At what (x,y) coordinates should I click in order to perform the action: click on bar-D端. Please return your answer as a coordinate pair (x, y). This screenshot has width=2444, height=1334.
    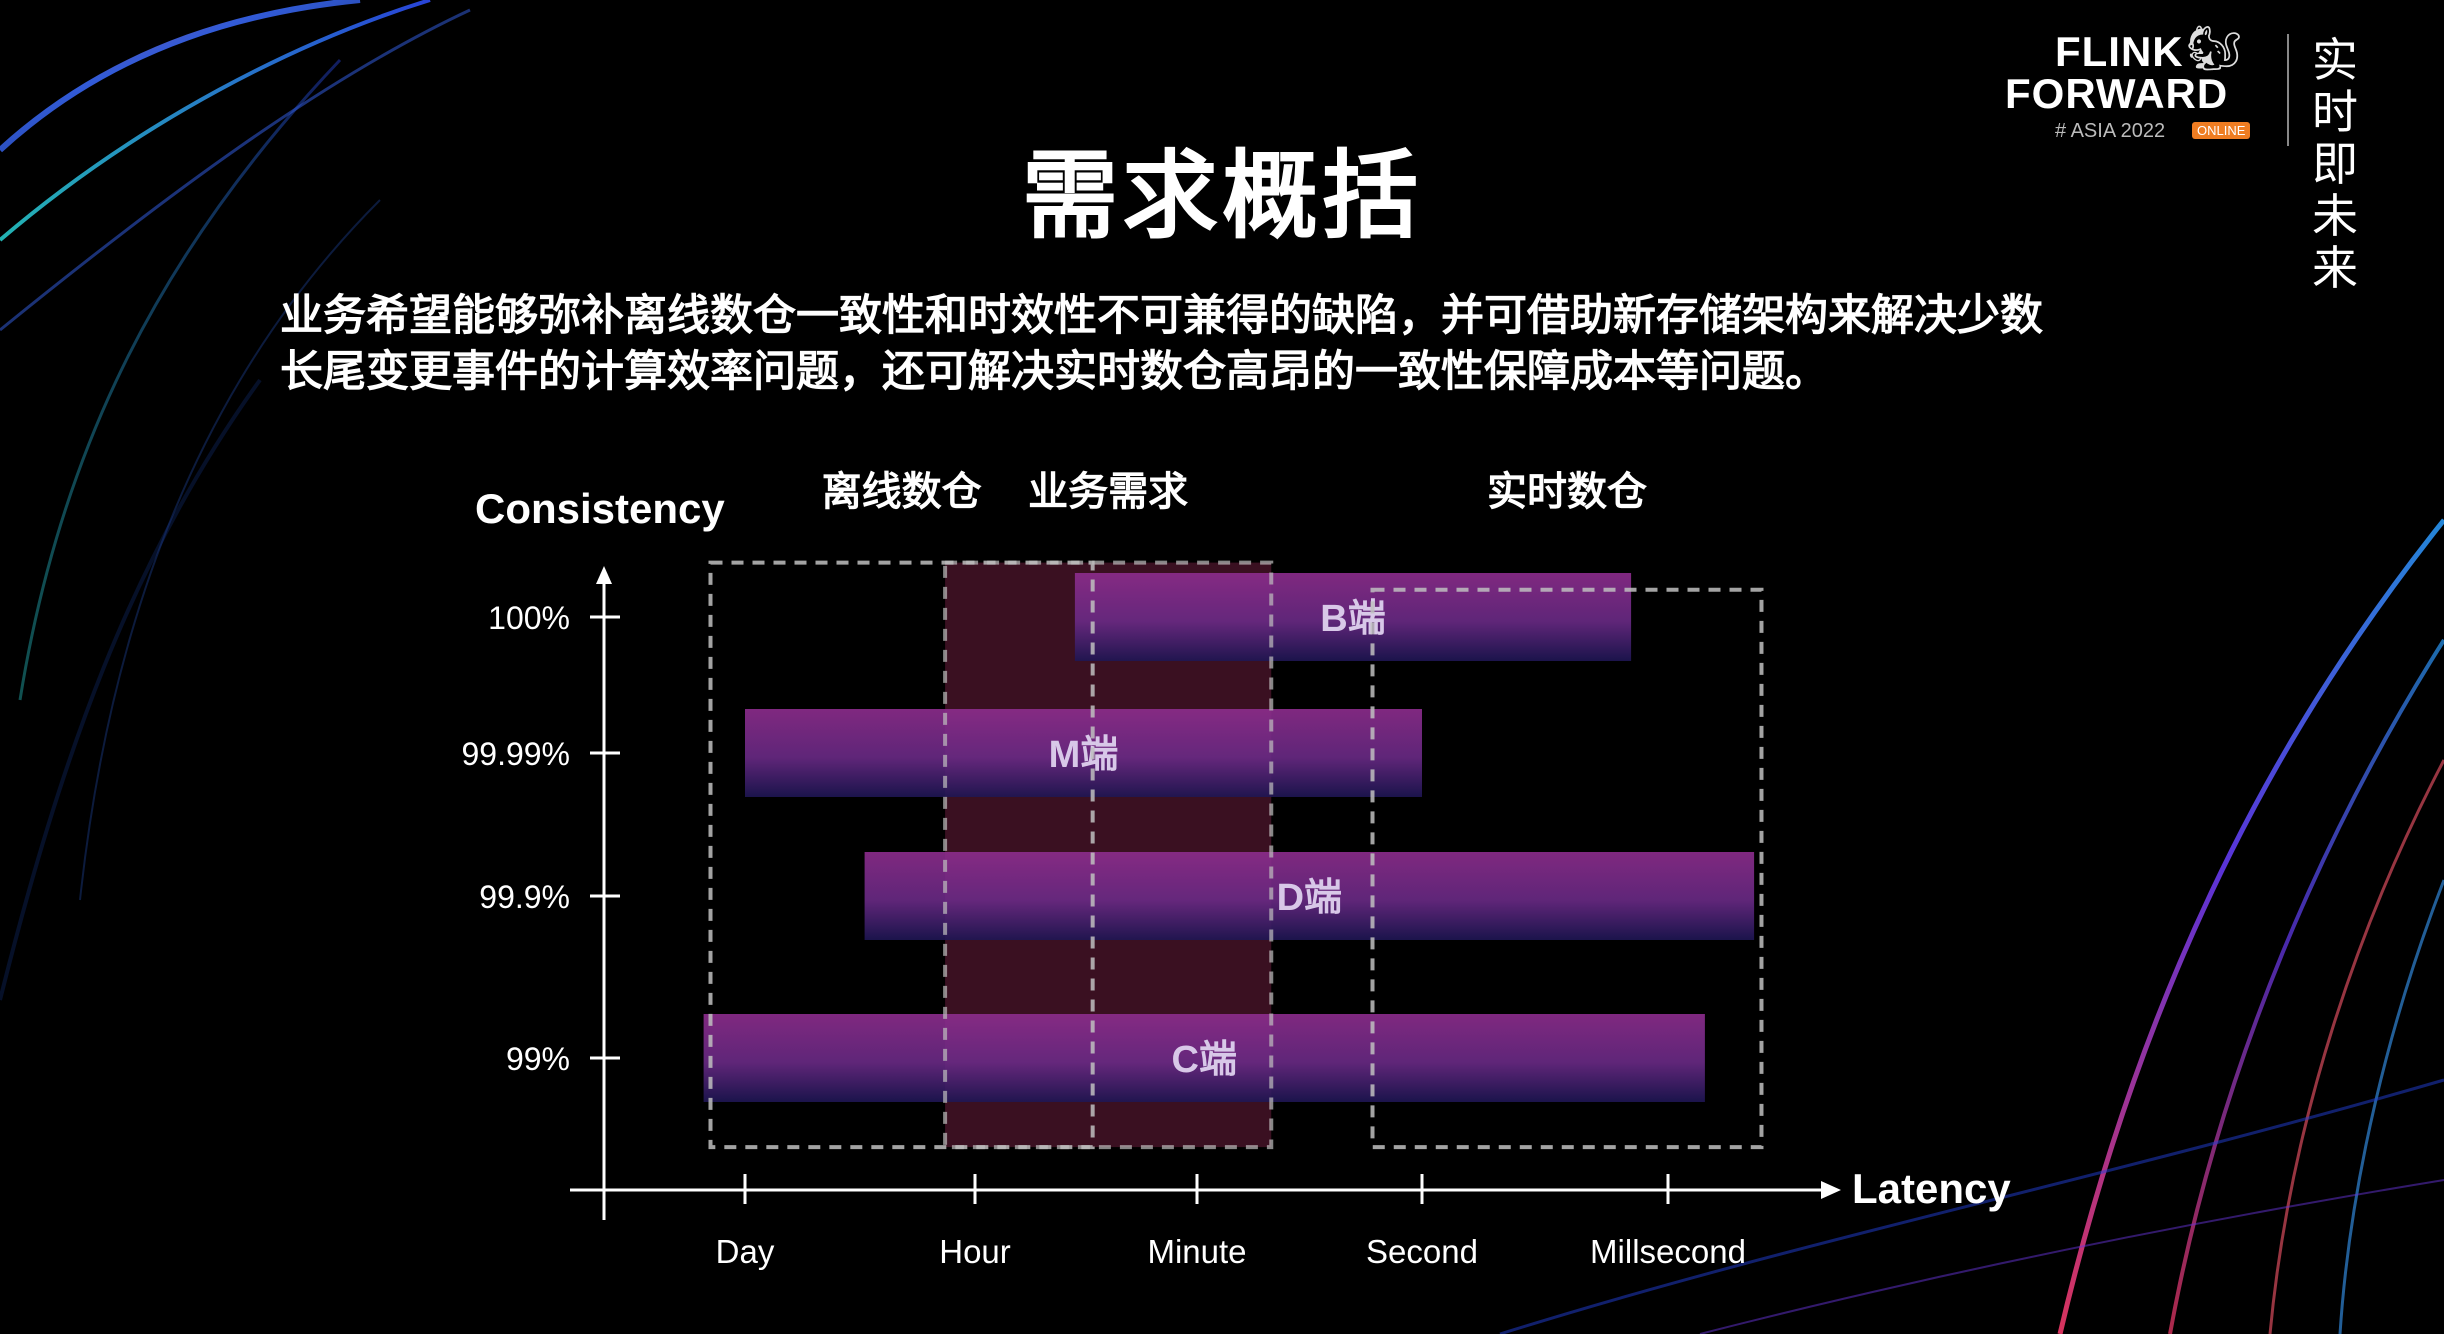
    Looking at the image, I should click on (1309, 896).